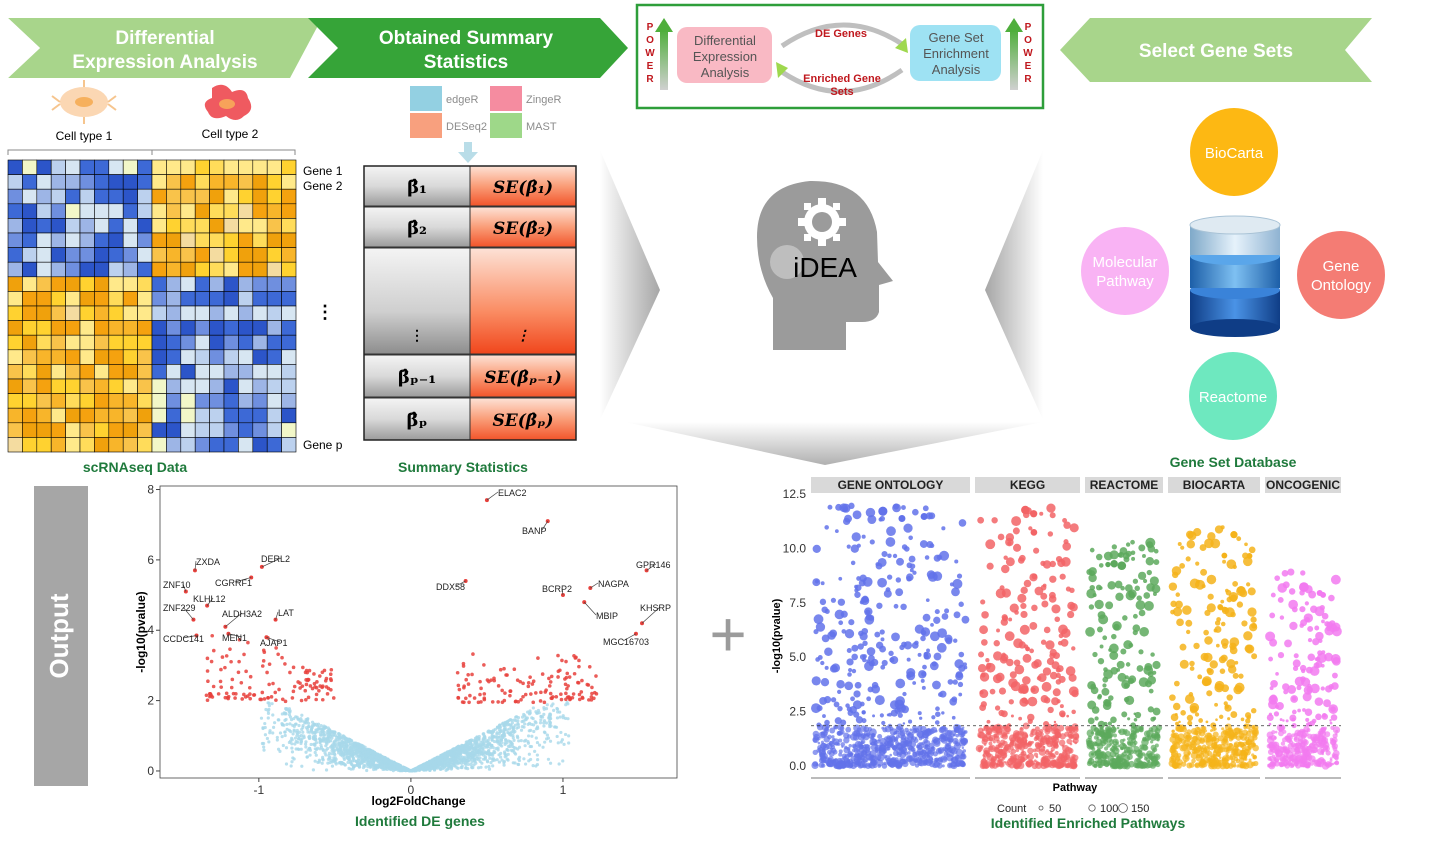 The height and width of the screenshot is (843, 1440). Describe the element at coordinates (841, 92) in the screenshot. I see `cycle-enriched-label-2: Sets` at that location.